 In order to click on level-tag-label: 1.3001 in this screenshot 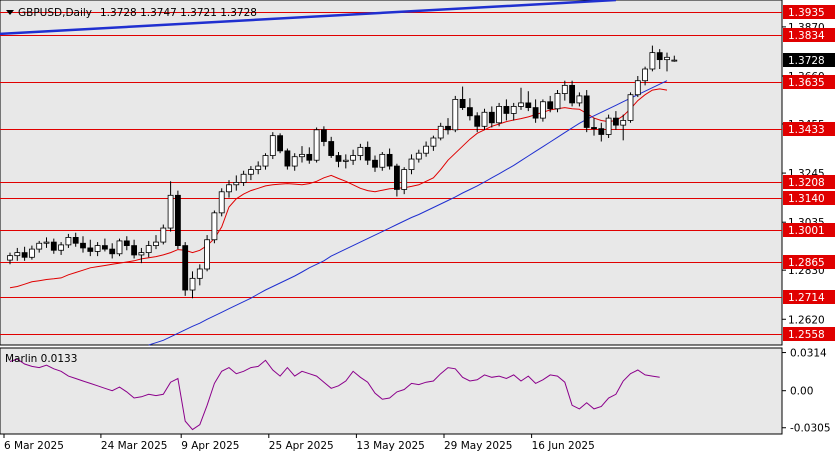, I will do `click(806, 231)`.